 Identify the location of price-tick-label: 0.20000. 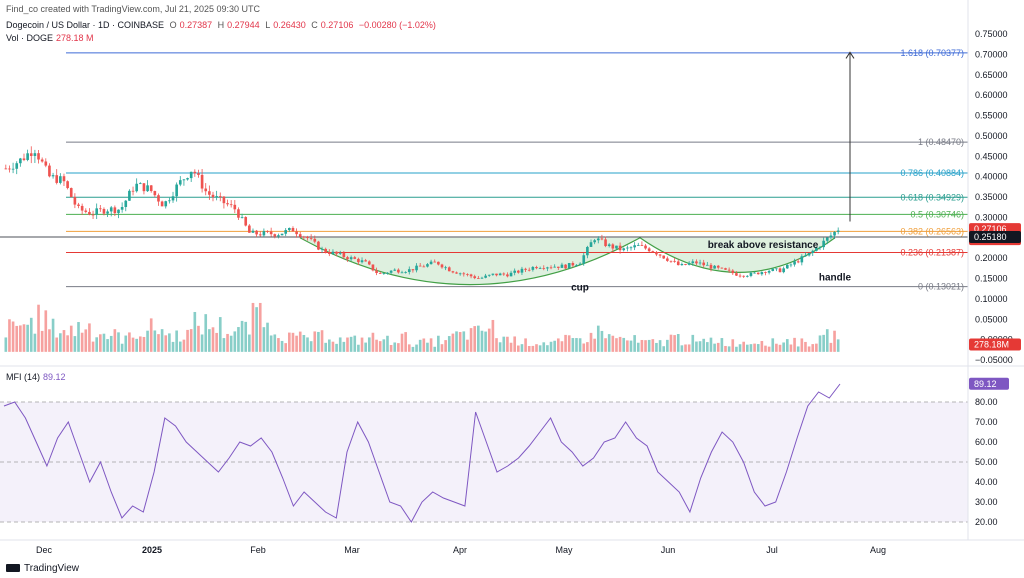
(991, 258).